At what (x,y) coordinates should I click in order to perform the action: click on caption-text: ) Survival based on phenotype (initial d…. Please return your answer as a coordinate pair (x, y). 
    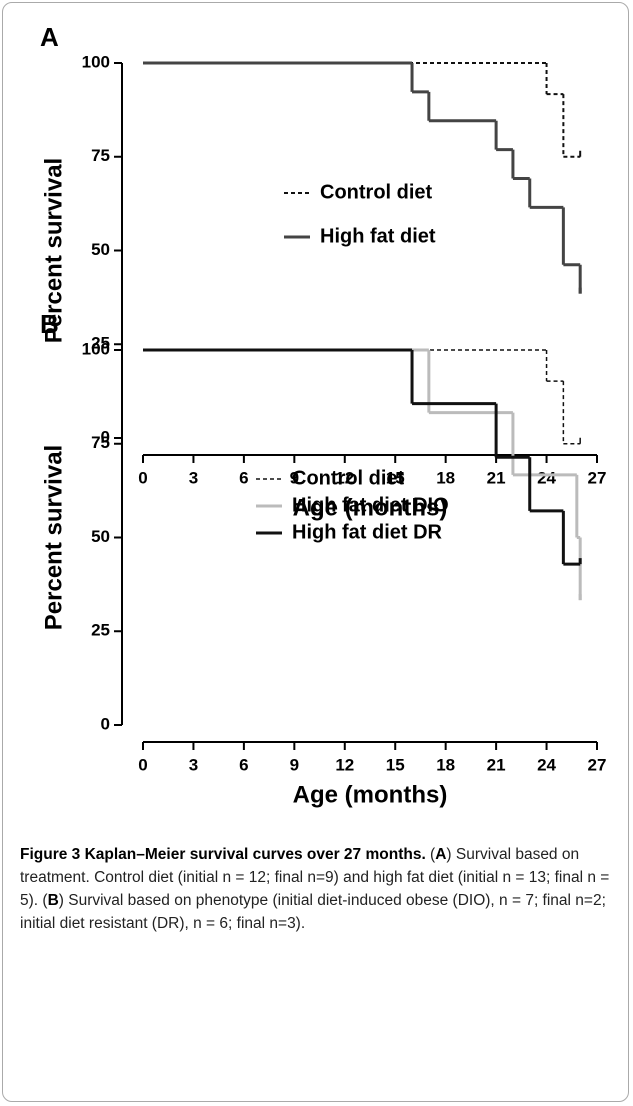
    Looking at the image, I should click on (313, 912).